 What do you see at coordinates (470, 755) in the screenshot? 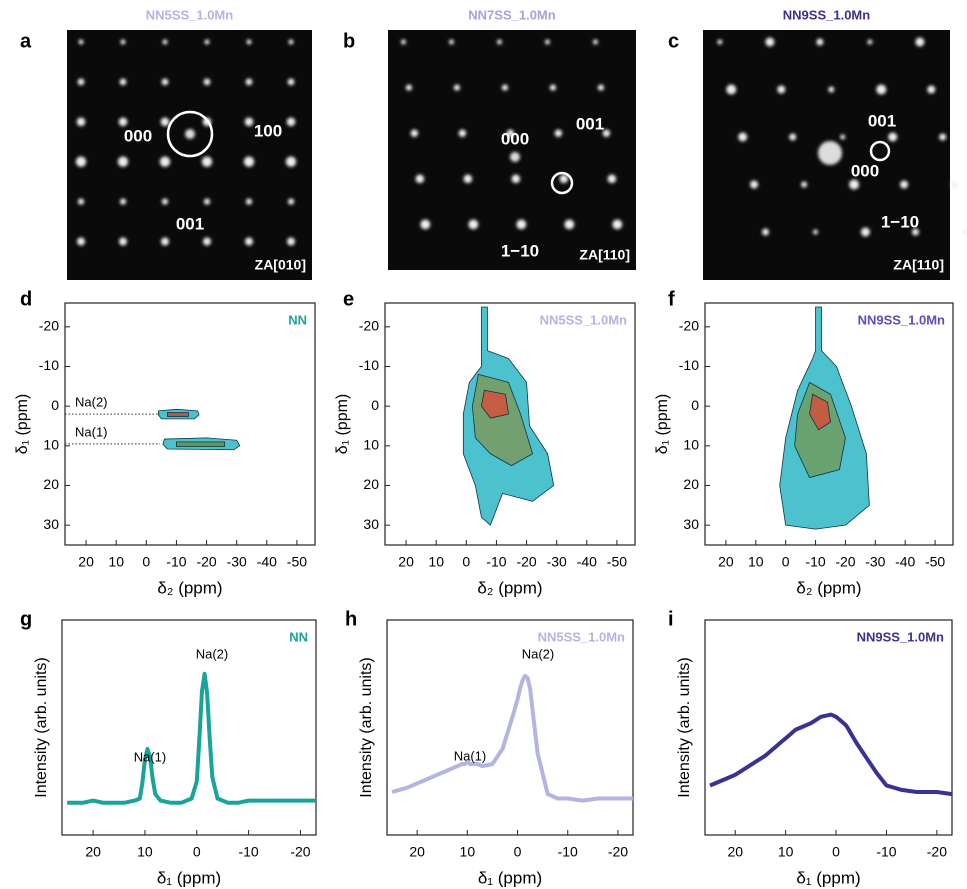
I see `peak-label: Na(1)` at bounding box center [470, 755].